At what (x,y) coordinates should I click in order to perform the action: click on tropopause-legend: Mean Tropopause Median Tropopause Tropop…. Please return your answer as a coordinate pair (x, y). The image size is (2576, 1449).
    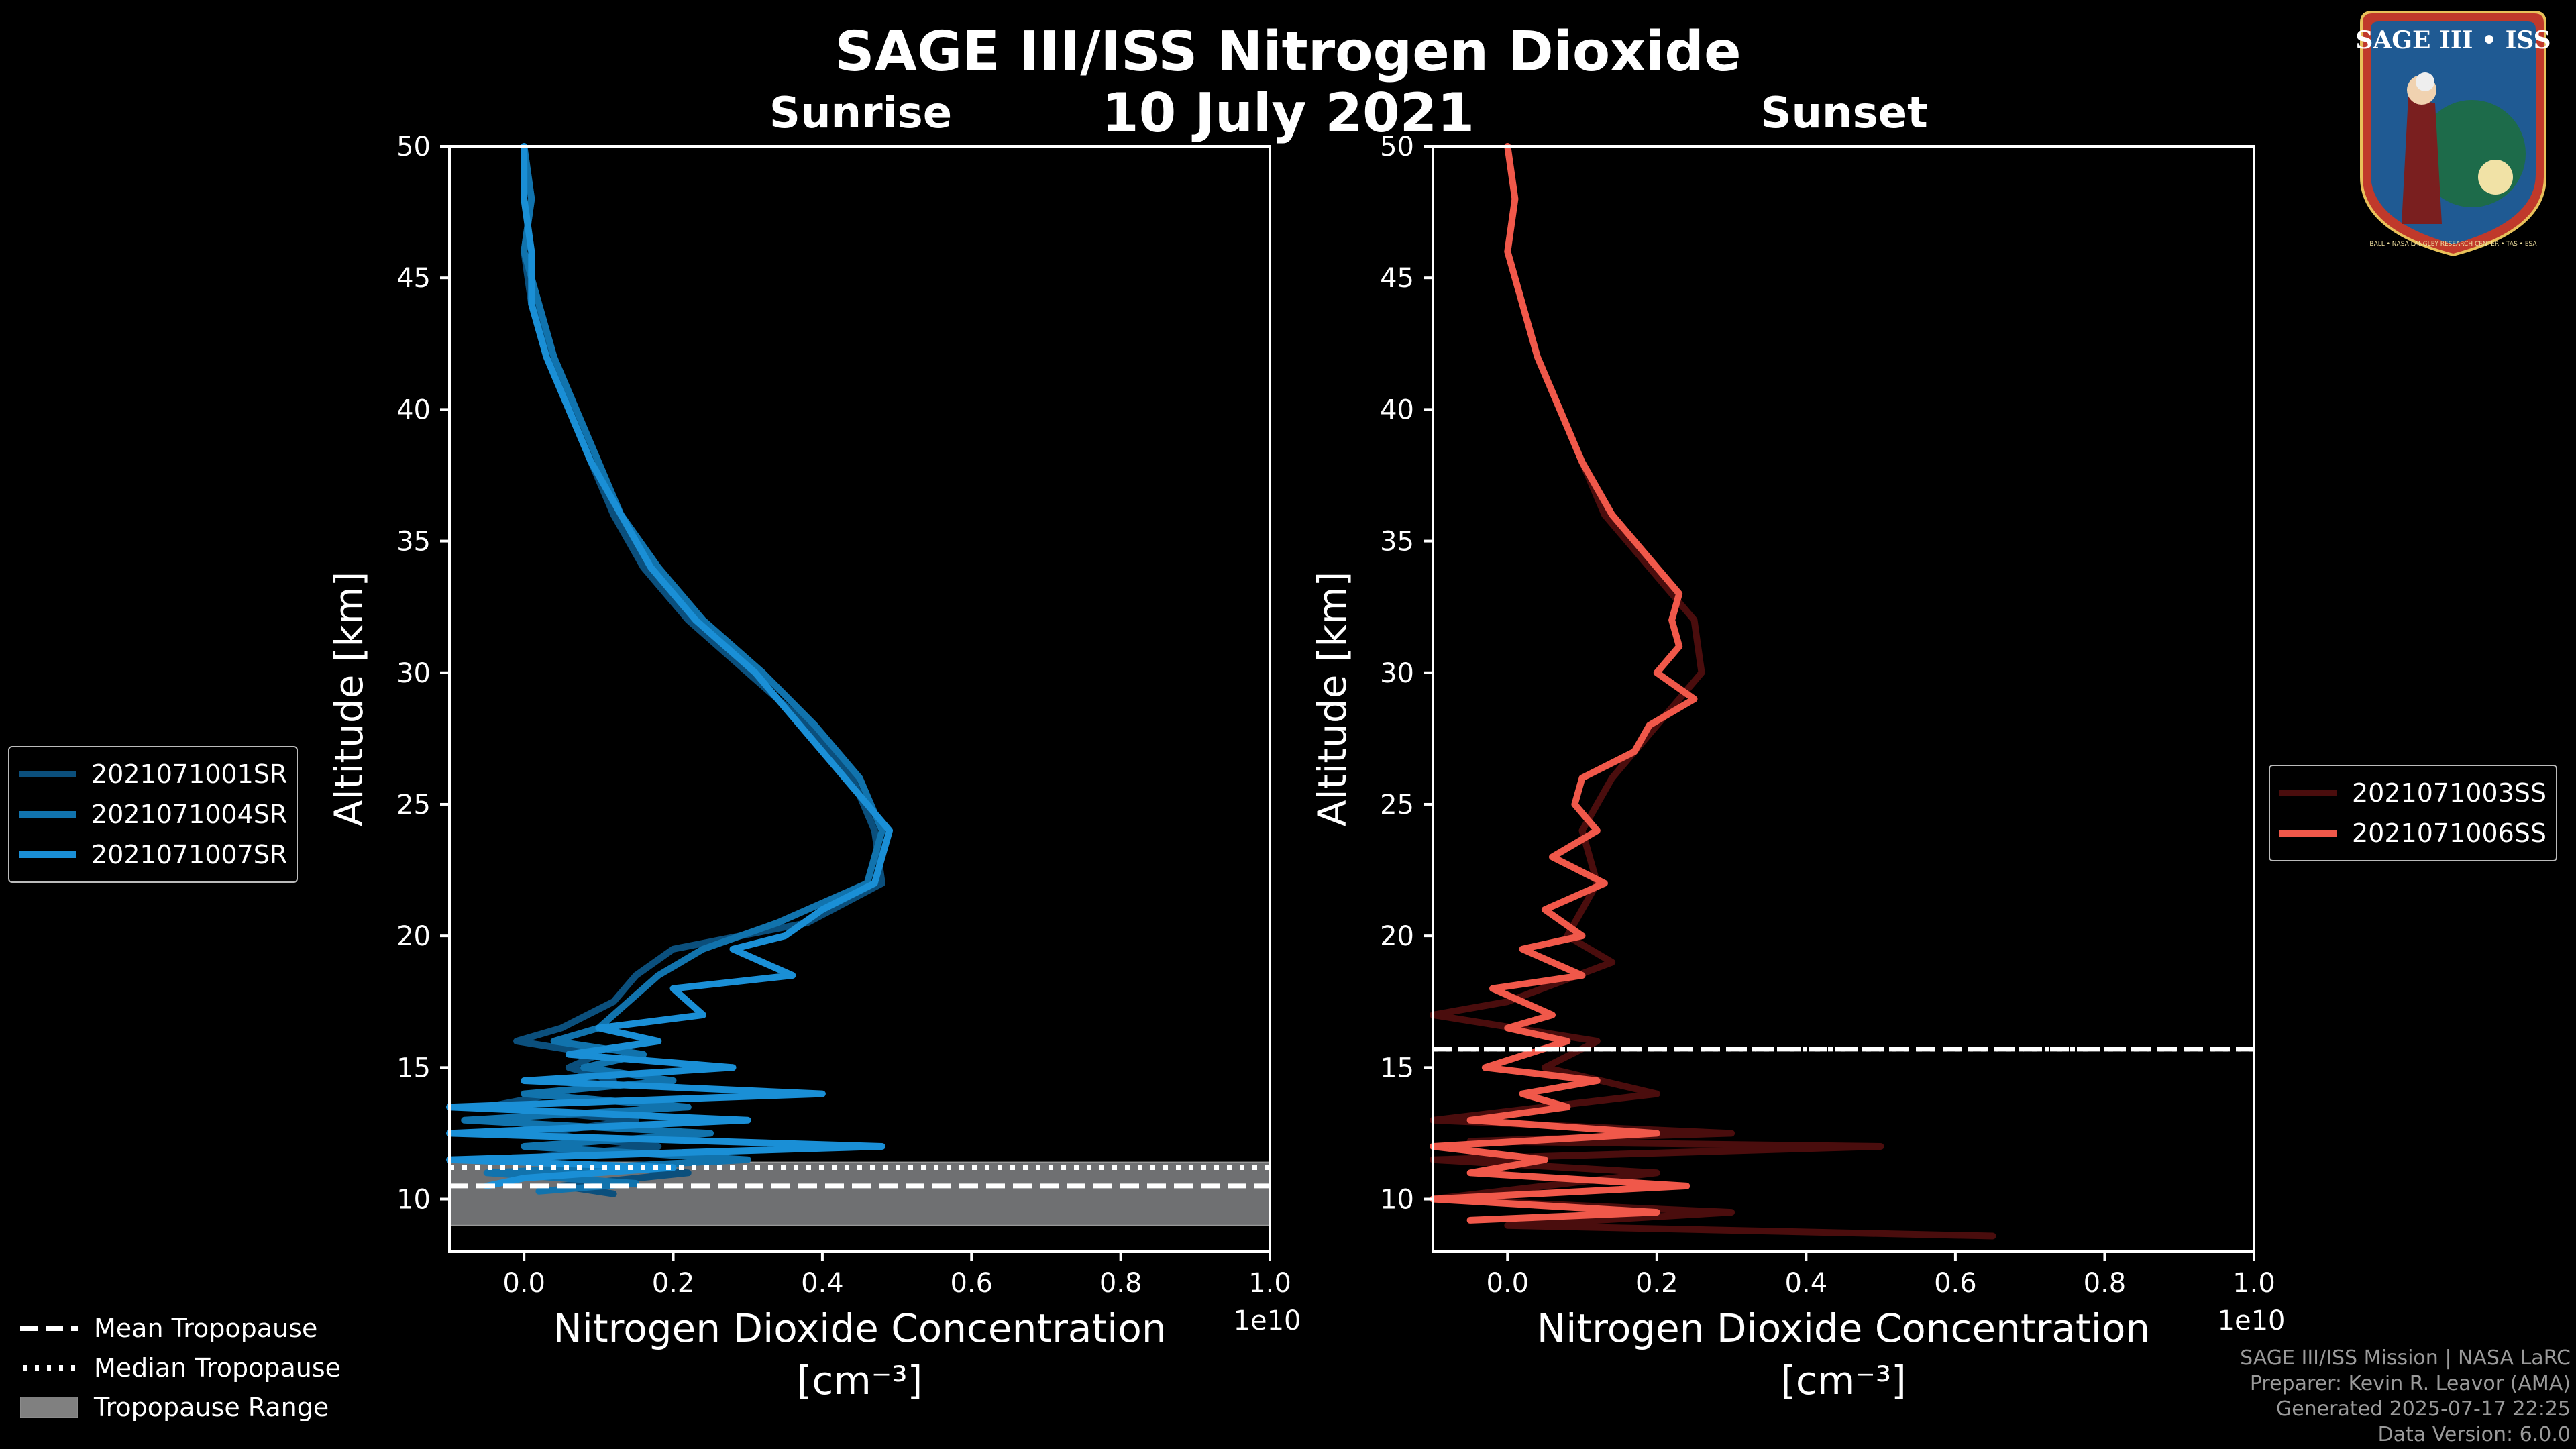
    Looking at the image, I should click on (180, 1367).